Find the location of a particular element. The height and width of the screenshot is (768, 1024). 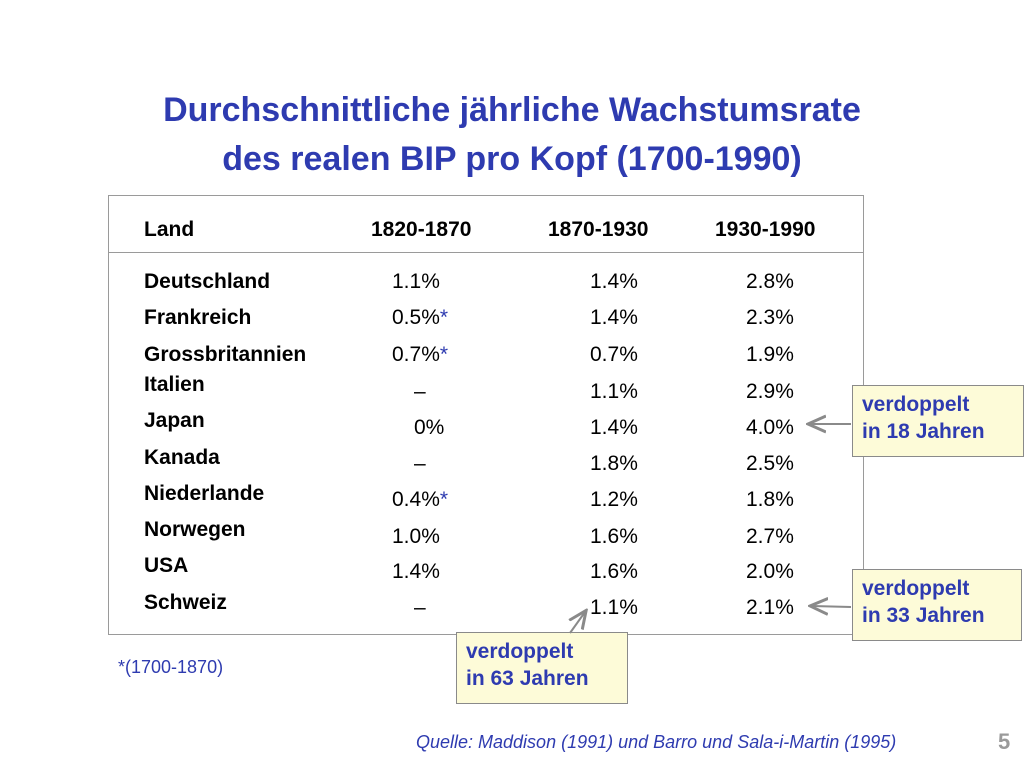

country-name: Norwegen is located at coordinates (195, 529).